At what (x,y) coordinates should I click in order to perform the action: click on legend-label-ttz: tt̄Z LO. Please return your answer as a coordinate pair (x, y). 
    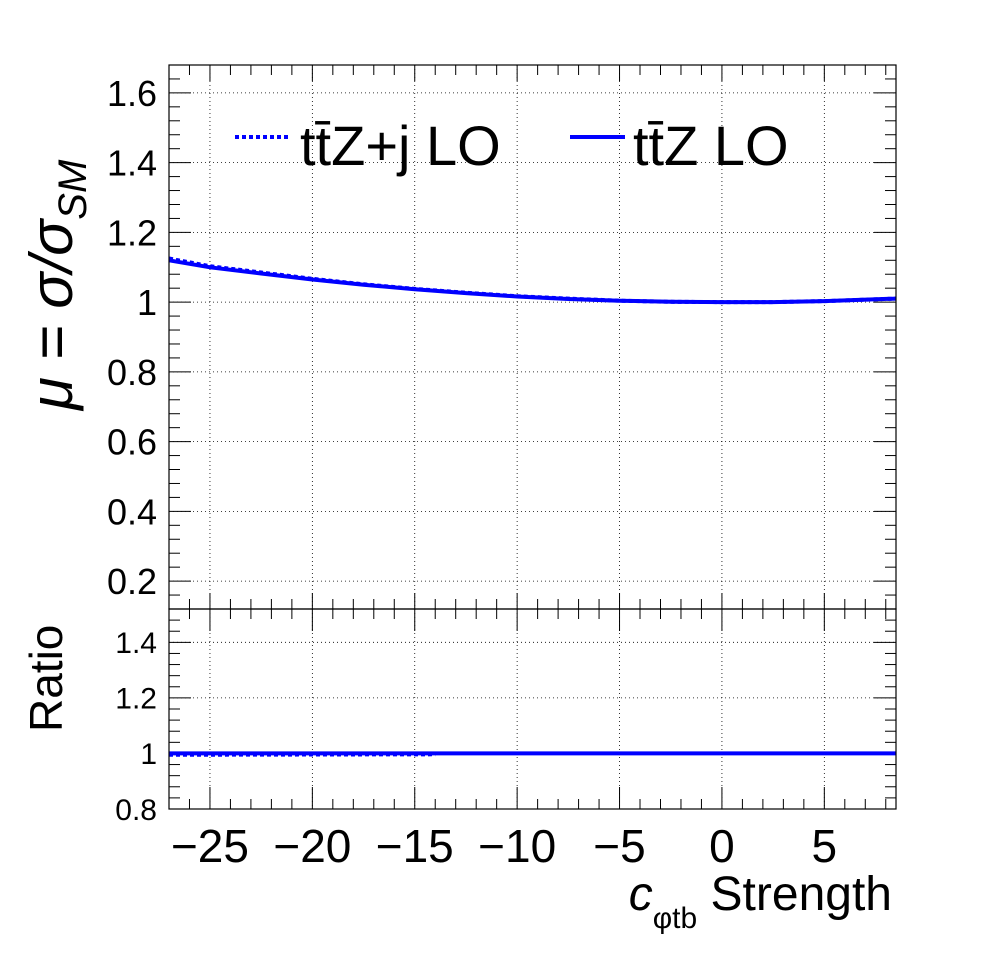
    Looking at the image, I should click on (711, 145).